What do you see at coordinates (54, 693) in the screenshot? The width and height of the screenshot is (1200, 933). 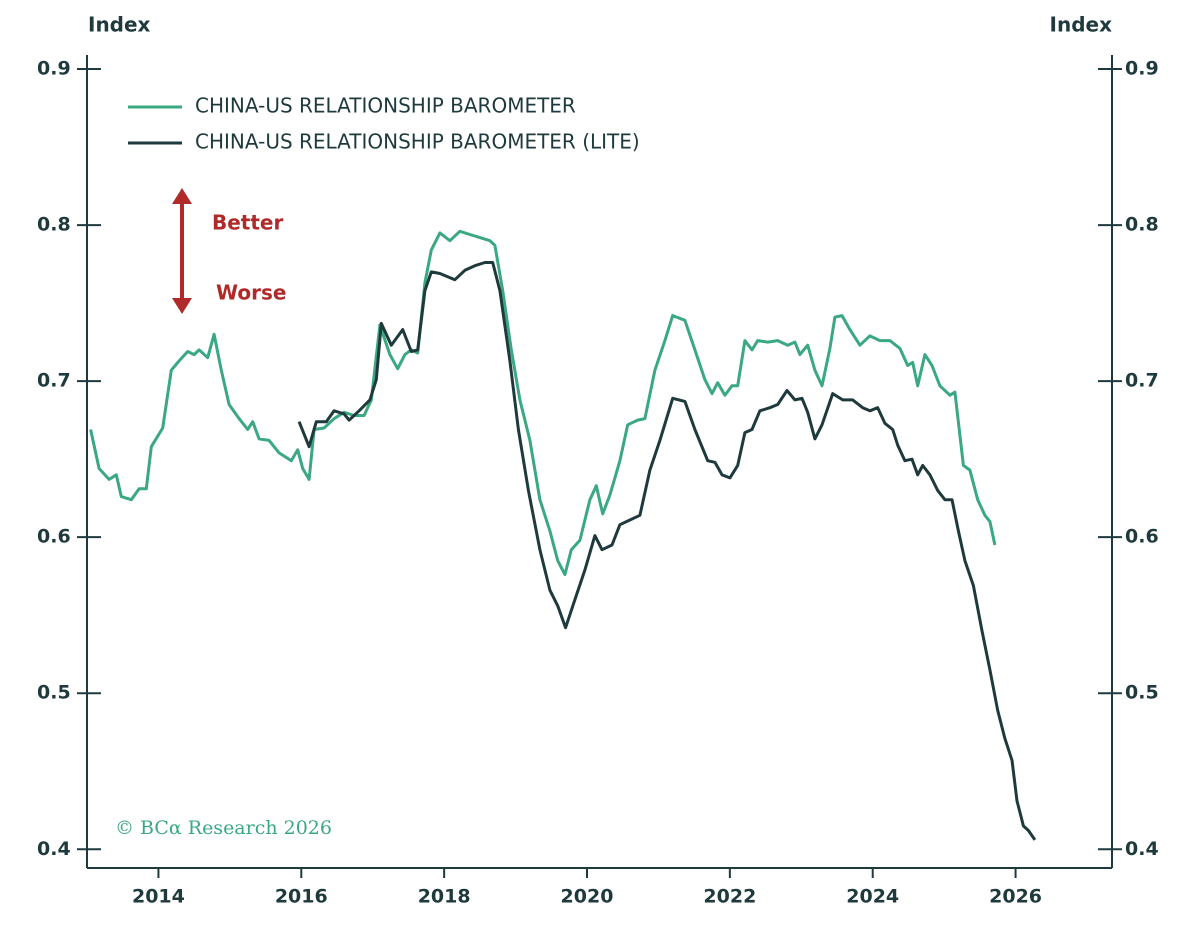 I see `y-tick-label: 0.5` at bounding box center [54, 693].